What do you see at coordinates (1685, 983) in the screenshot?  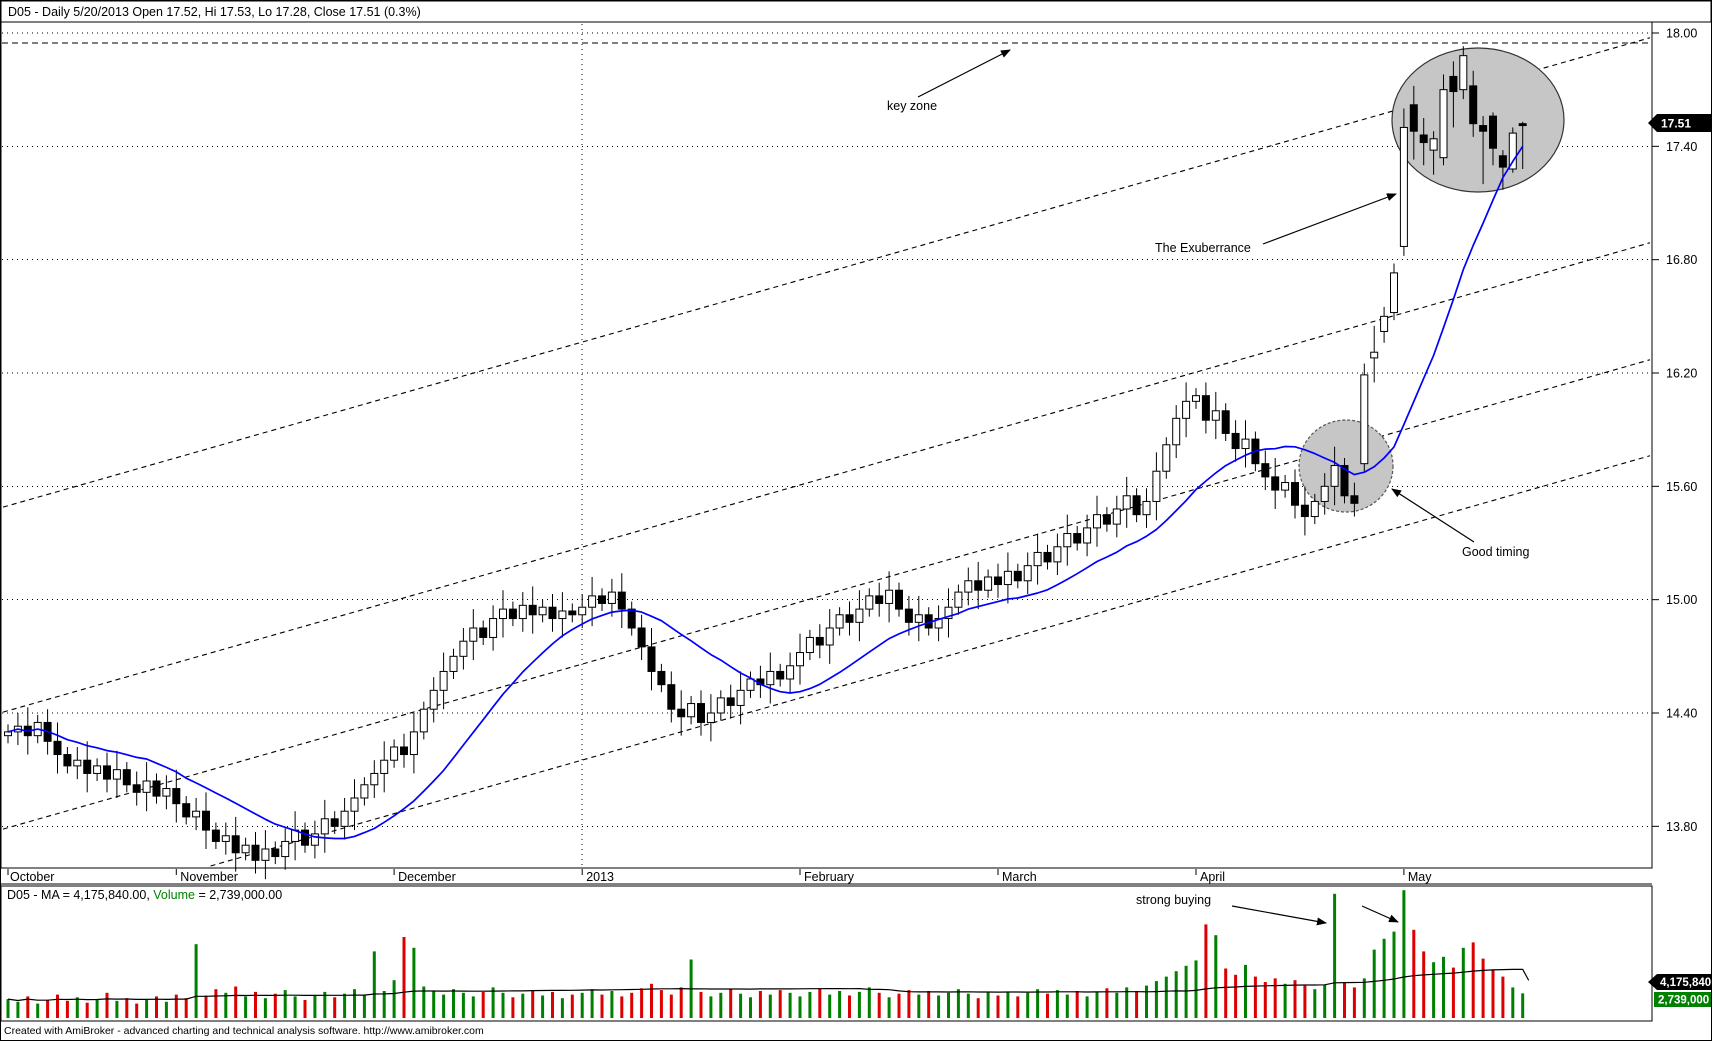 I see `volume-ma-tag-text: 4,175,840` at bounding box center [1685, 983].